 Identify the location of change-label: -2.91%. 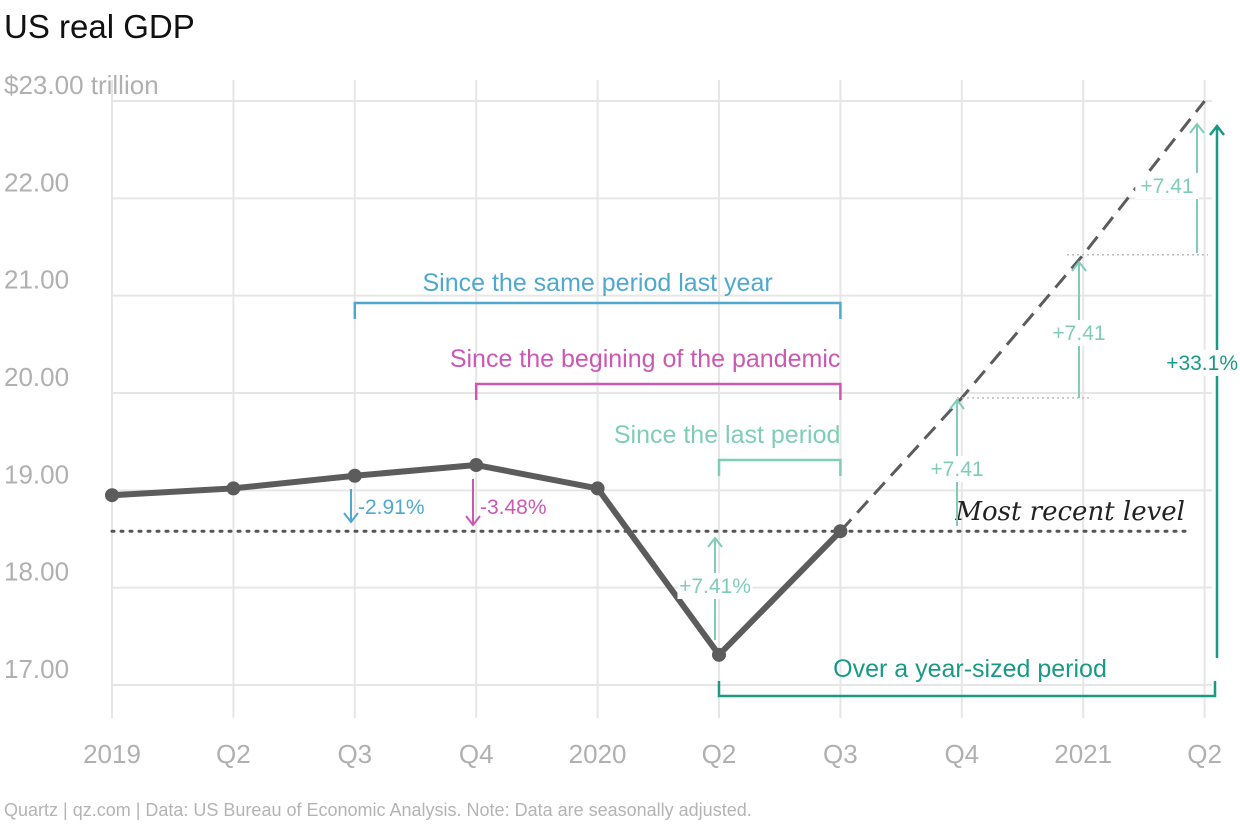
(391, 507).